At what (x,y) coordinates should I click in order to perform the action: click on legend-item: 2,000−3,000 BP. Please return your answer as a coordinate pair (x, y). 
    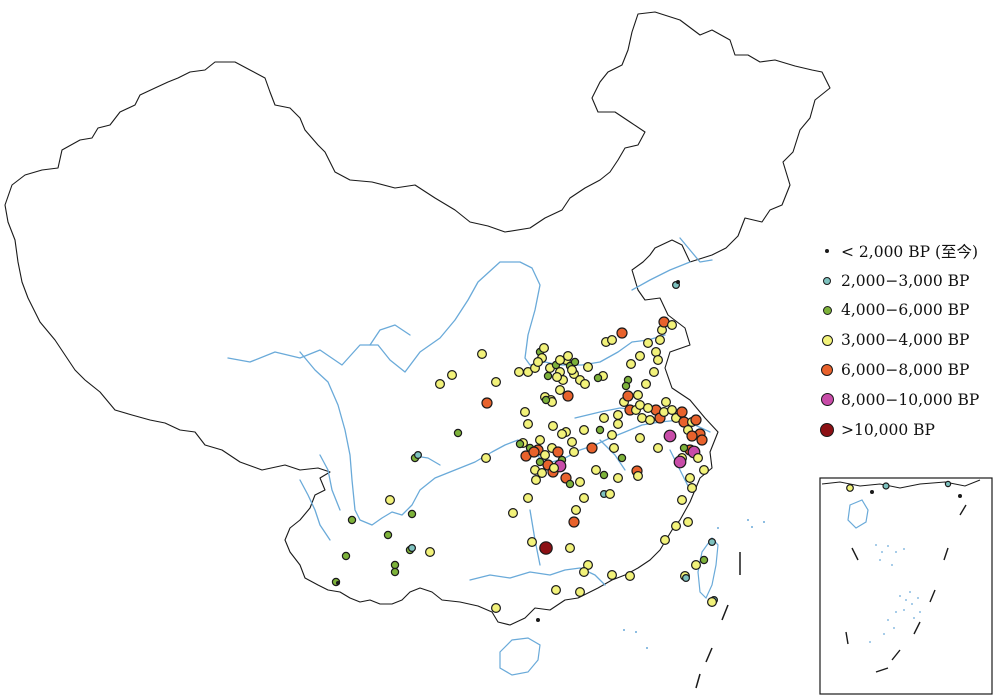
    Looking at the image, I should click on (897, 281).